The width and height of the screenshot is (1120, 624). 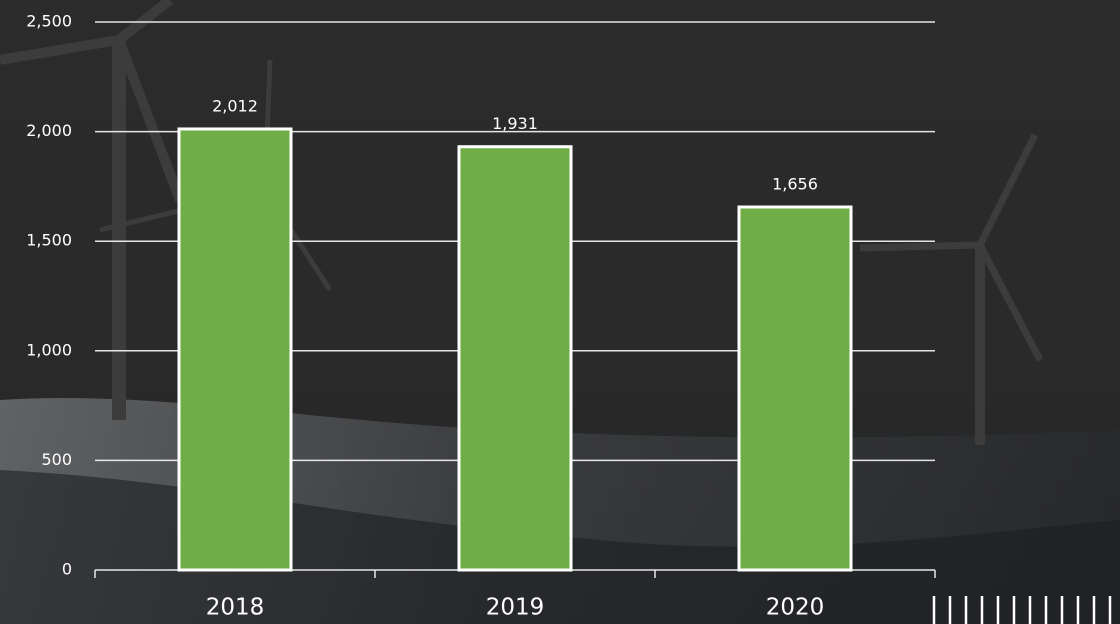 I want to click on value-label: 1,656, so click(x=795, y=184).